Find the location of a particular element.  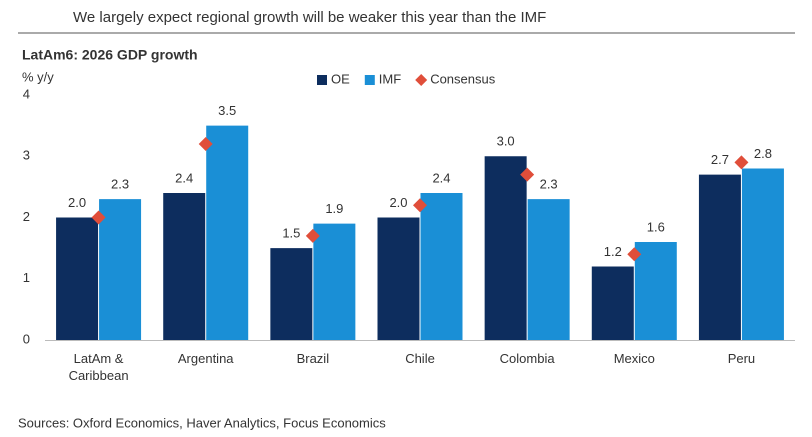

x-tick-label: Colombia is located at coordinates (527, 358).